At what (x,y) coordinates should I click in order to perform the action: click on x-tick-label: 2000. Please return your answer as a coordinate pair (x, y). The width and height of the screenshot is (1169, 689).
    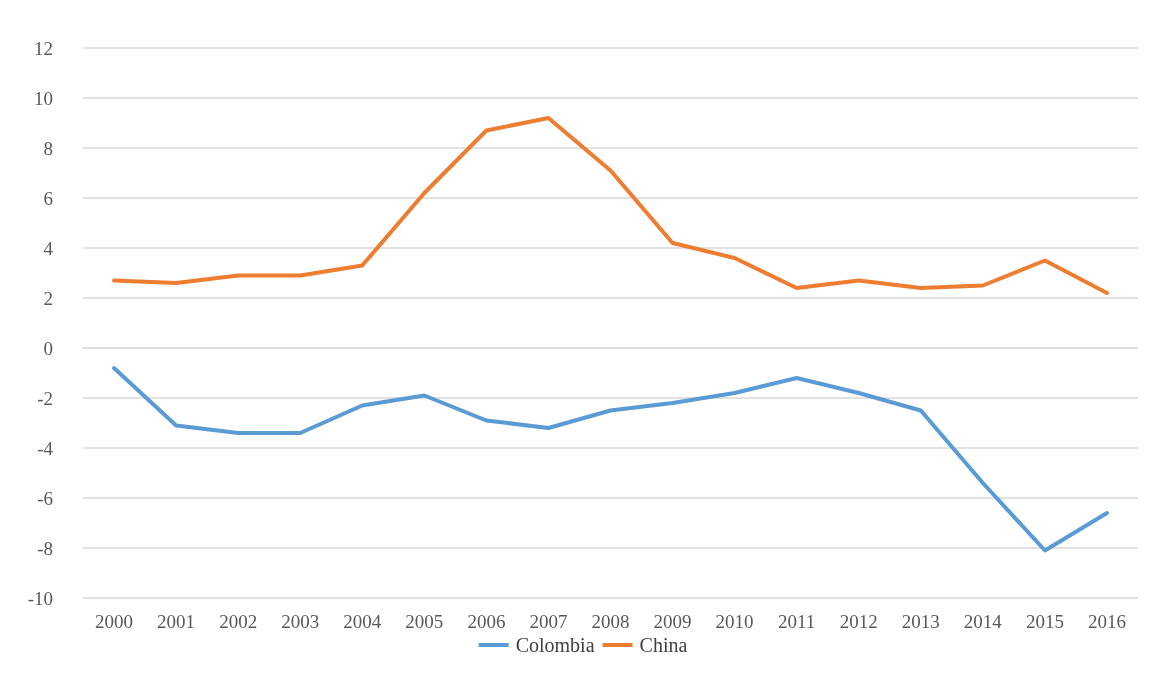
    Looking at the image, I should click on (114, 621).